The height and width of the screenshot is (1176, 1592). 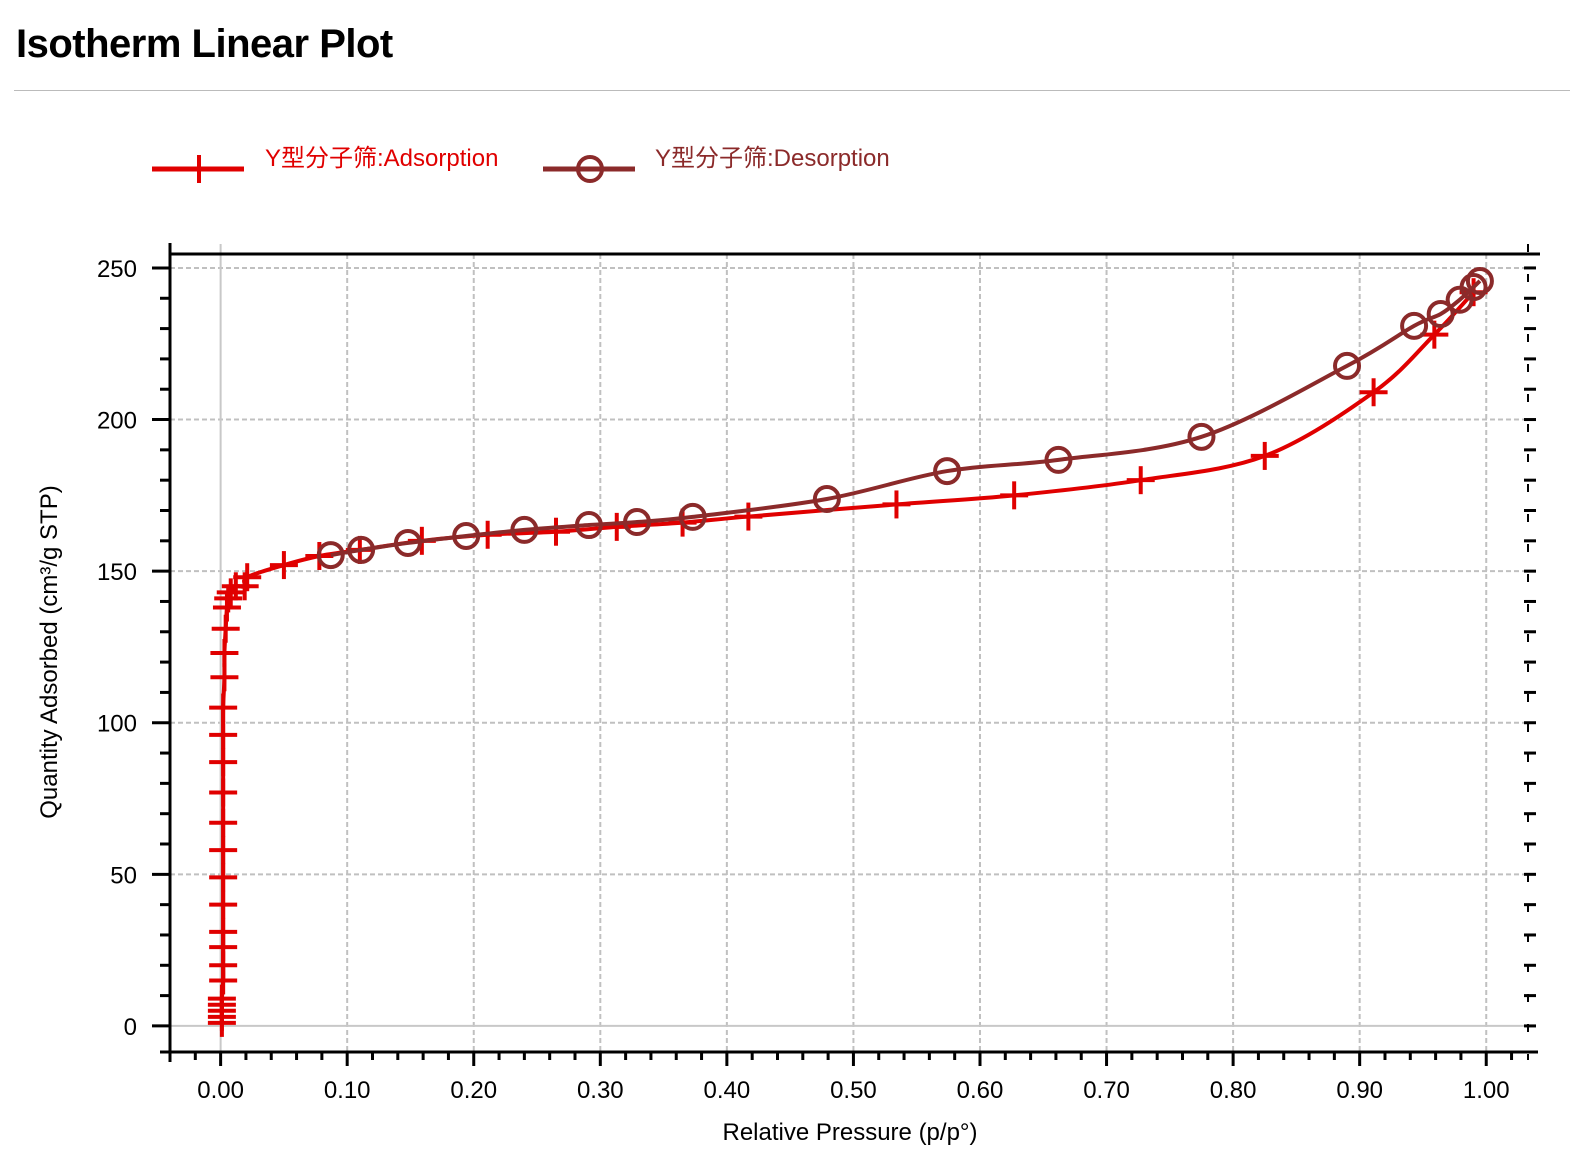 I want to click on y-tick-label: 150, so click(x=117, y=572).